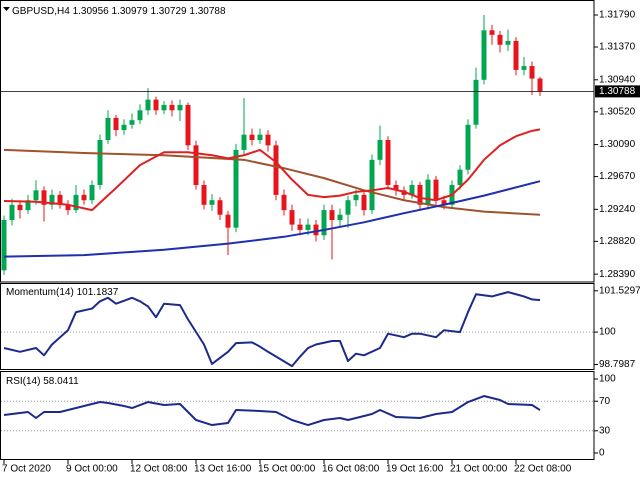  I want to click on y-tick-label: 1.28390, so click(617, 274).